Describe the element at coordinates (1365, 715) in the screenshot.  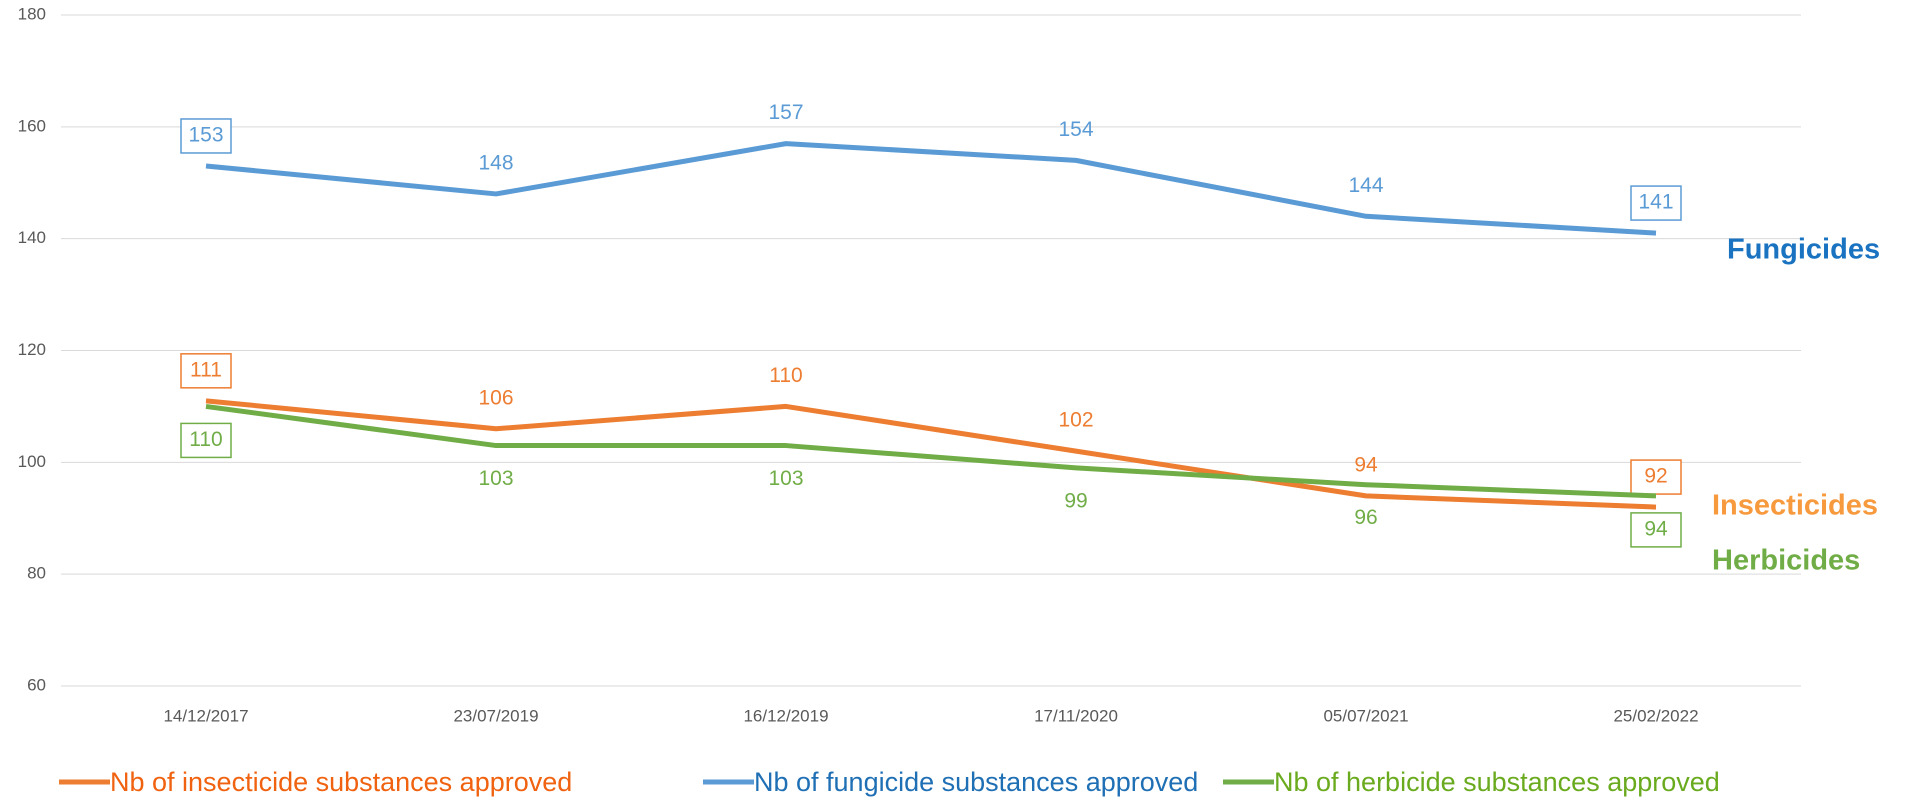
I see `x-tick-label: 05/07/2021` at that location.